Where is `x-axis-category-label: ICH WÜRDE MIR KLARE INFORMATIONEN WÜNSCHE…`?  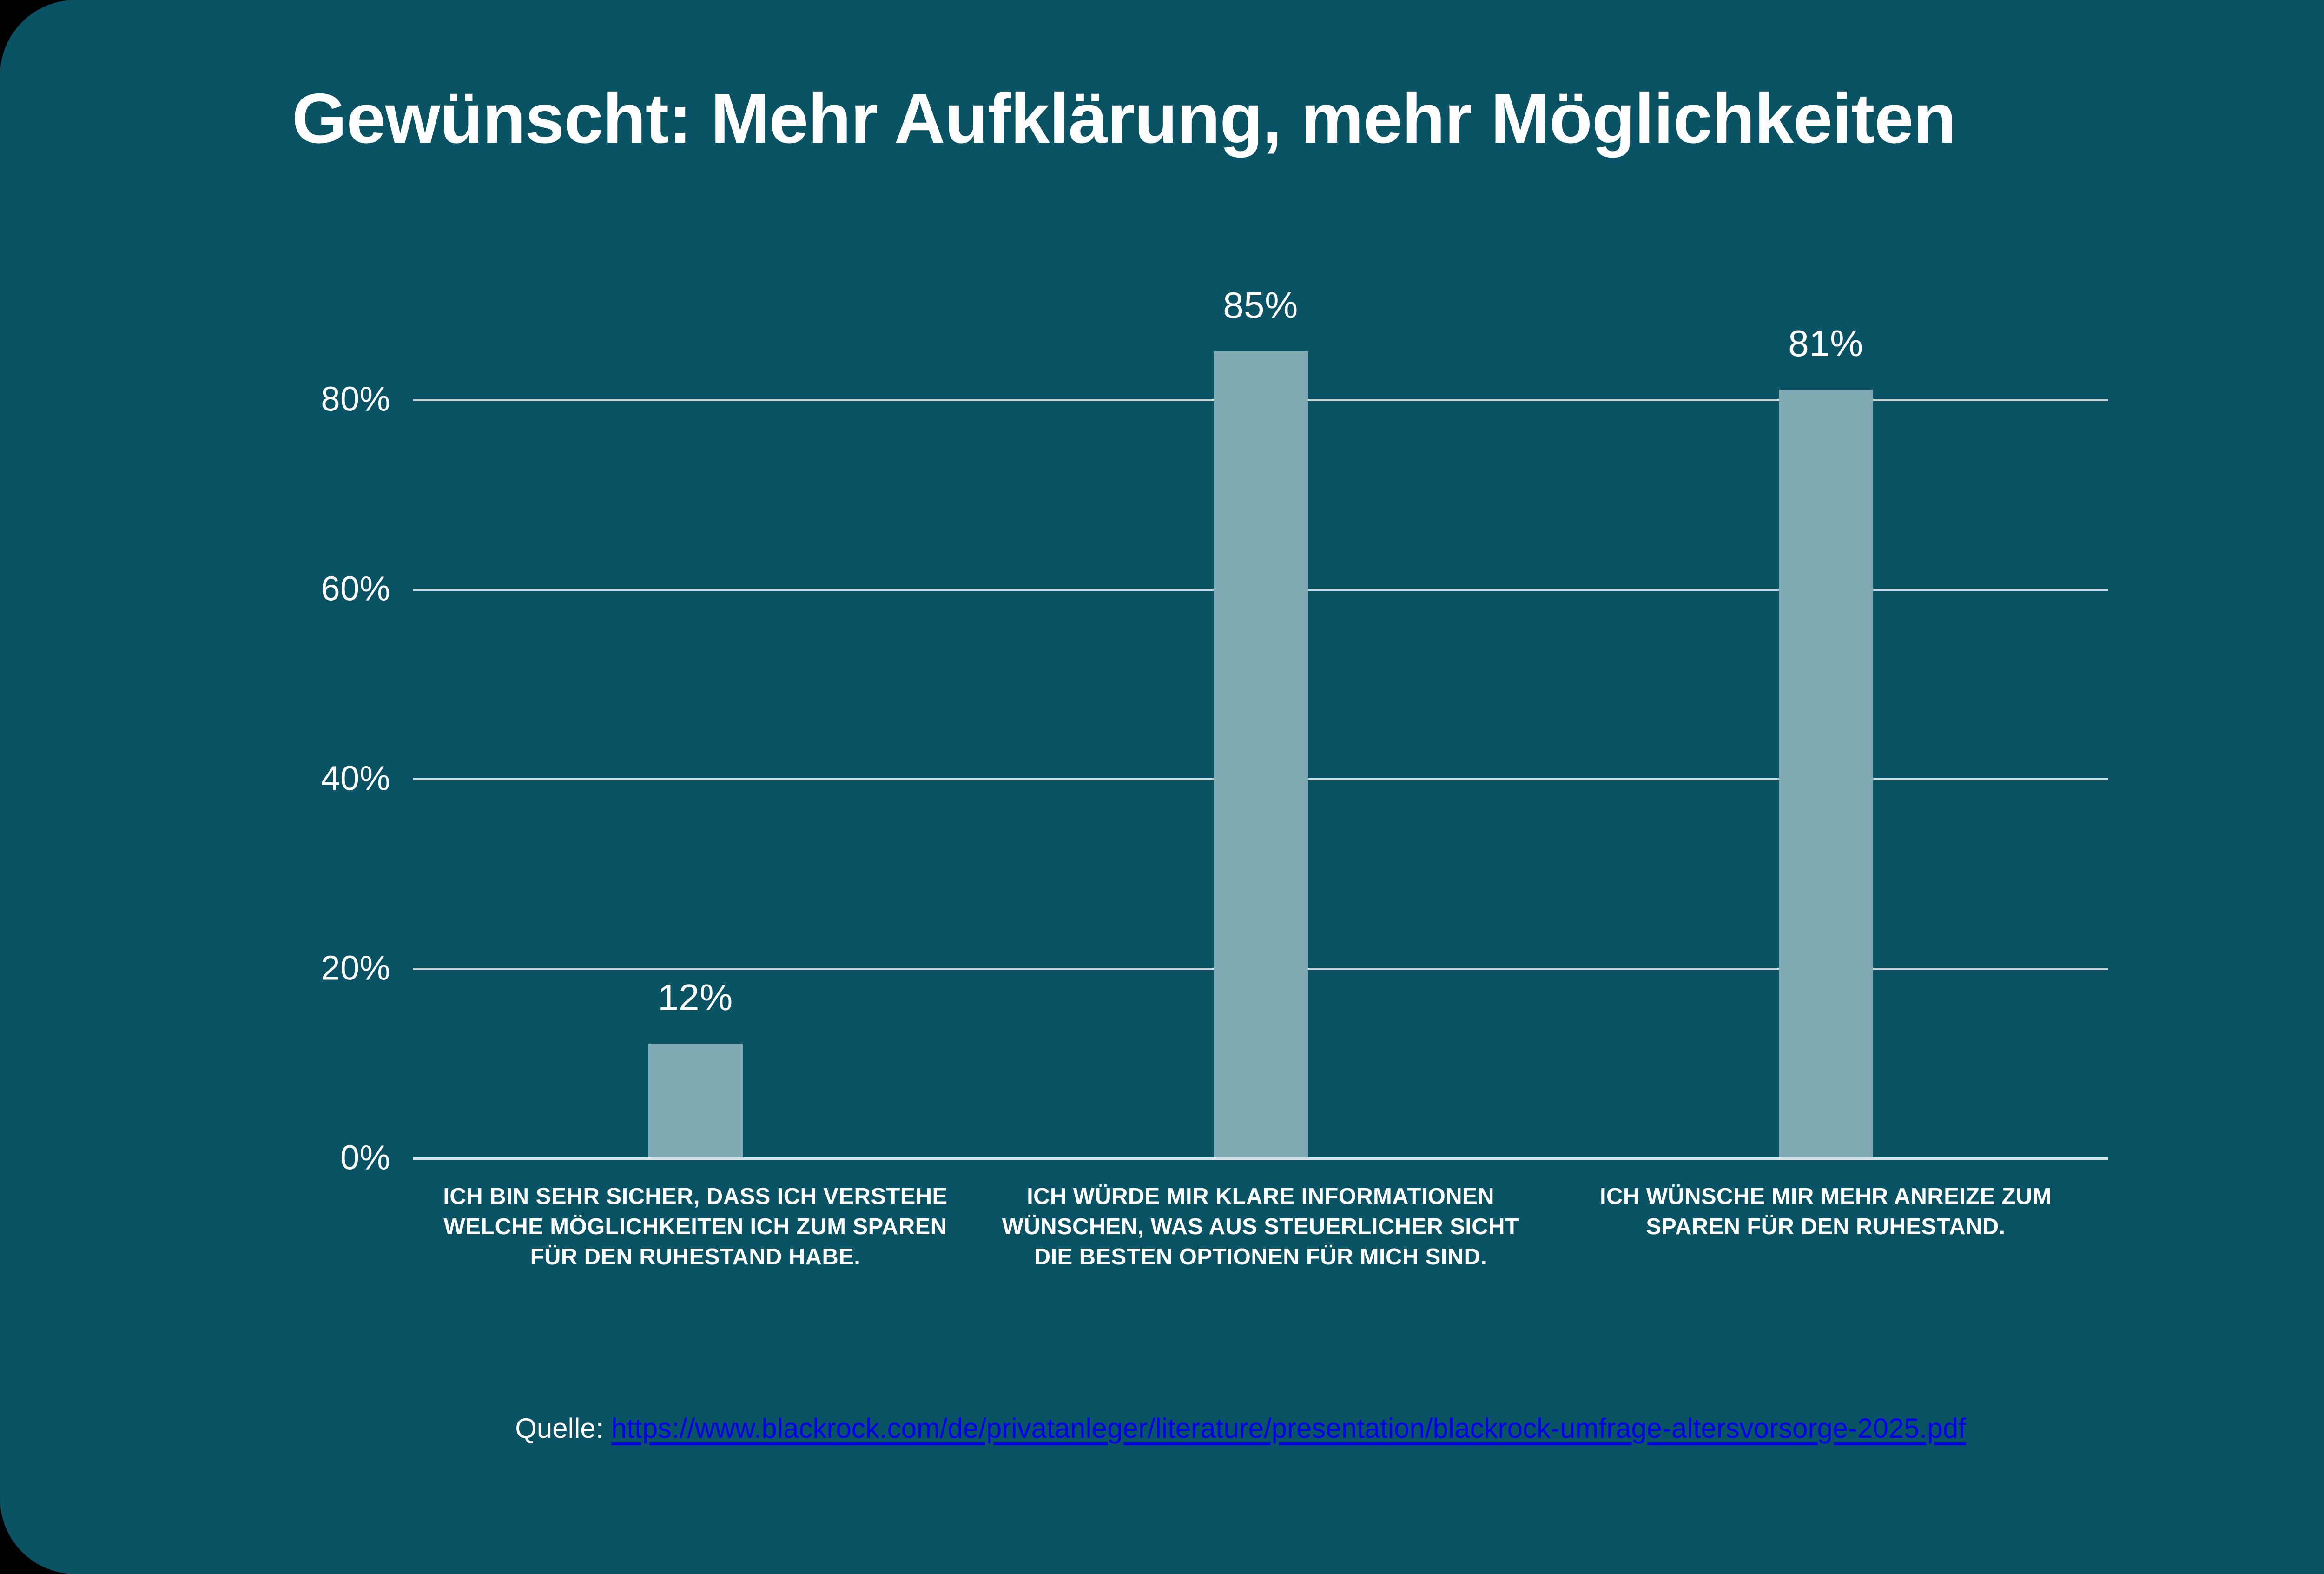 x-axis-category-label: ICH WÜRDE MIR KLARE INFORMATIONEN WÜNSCHE… is located at coordinates (1260, 1227).